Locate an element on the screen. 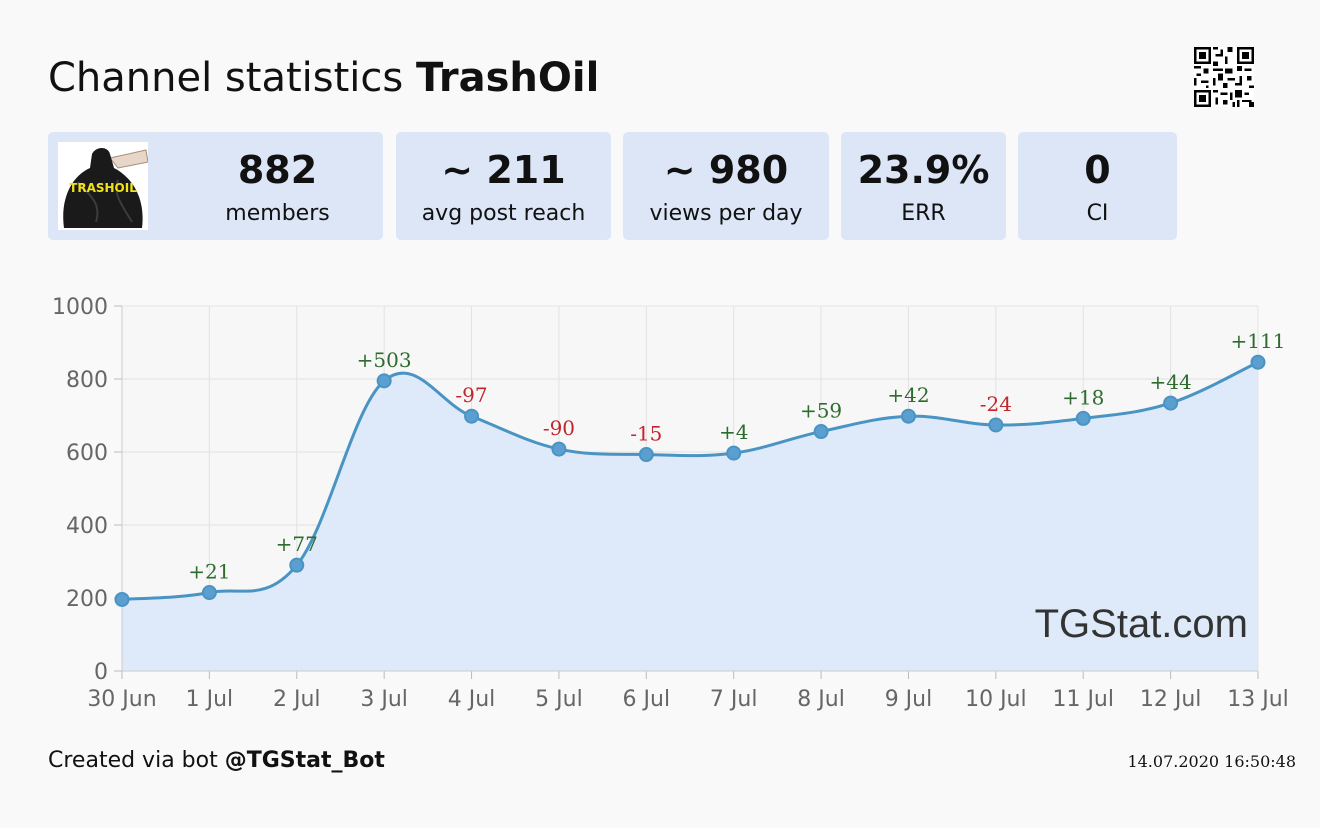 This screenshot has width=1320, height=828. bot-handle: @TGStat_Bot is located at coordinates (304, 760).